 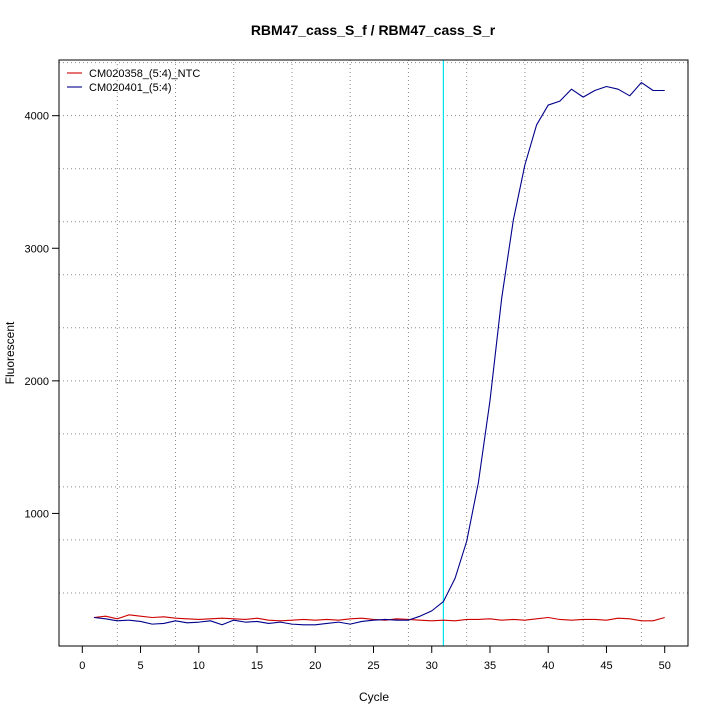 What do you see at coordinates (133, 81) in the screenshot?
I see `legend: CM020358_(5:4)_NTC CM020401_(5:4)` at bounding box center [133, 81].